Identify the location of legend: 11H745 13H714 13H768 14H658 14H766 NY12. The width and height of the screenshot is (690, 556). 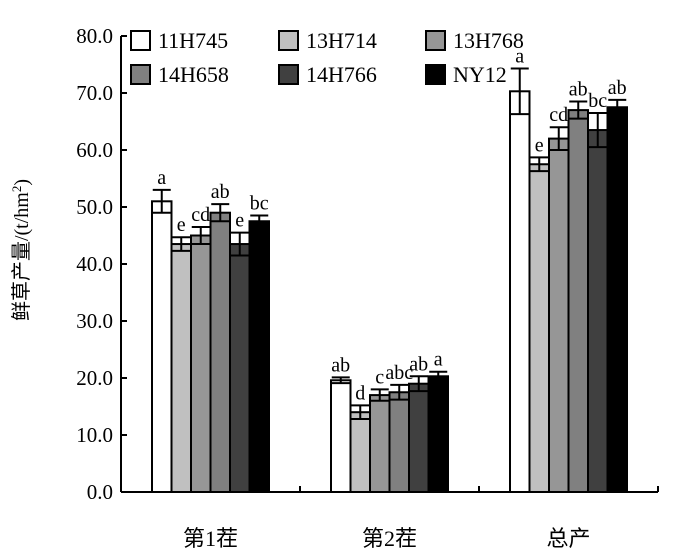
(327, 57).